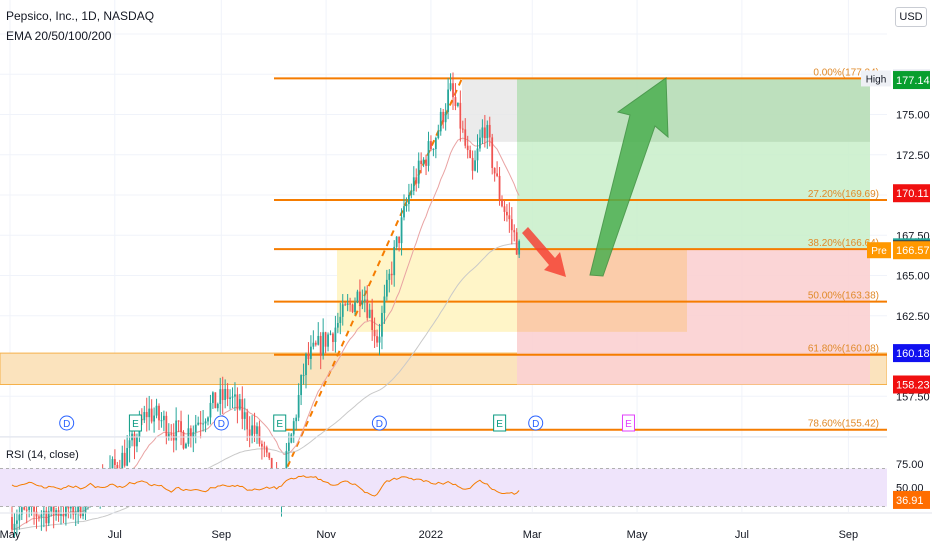  What do you see at coordinates (913, 251) in the screenshot?
I see `price-tag-value: 166.57` at bounding box center [913, 251].